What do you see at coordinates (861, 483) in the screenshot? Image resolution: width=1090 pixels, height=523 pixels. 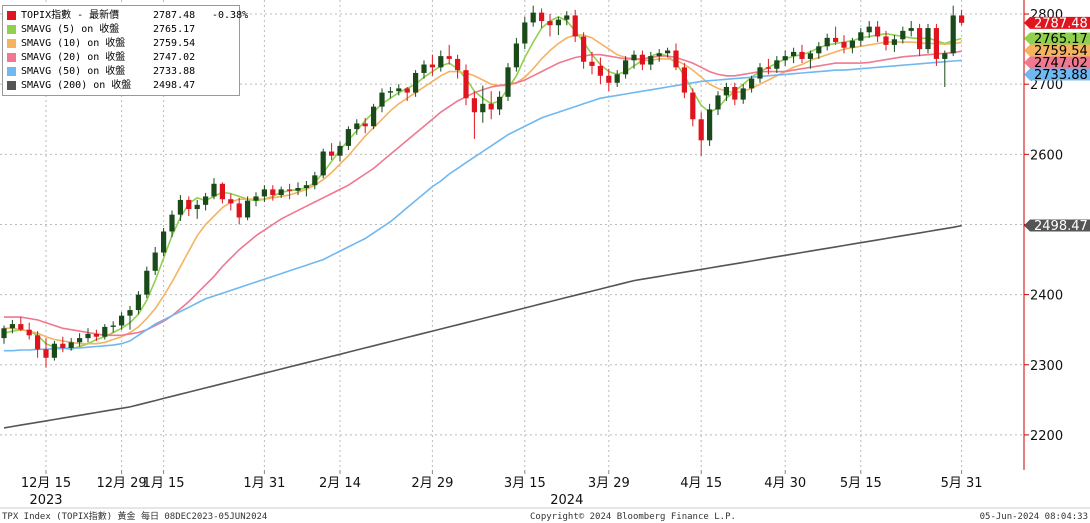 I see `x-tick-label: 5月 15` at bounding box center [861, 483].